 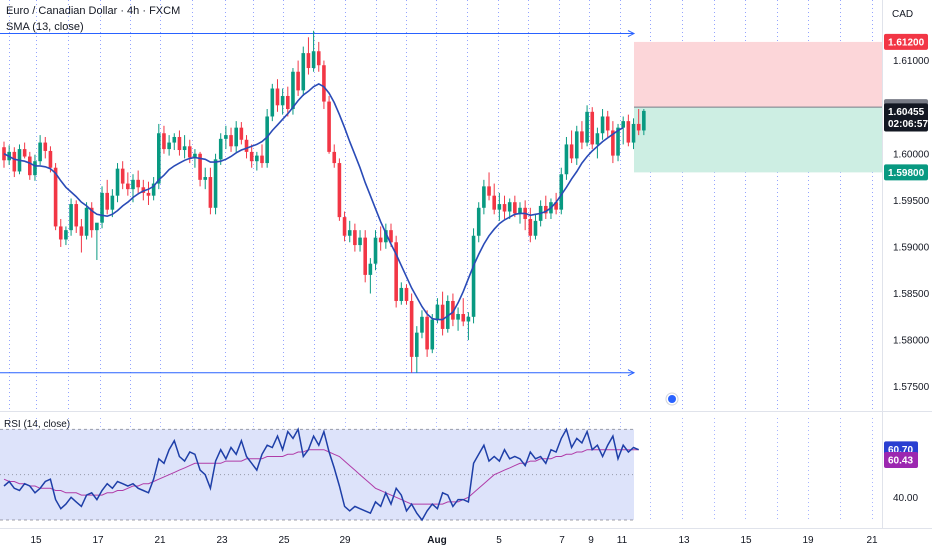 I want to click on stop-loss-zone, so click(x=758, y=74).